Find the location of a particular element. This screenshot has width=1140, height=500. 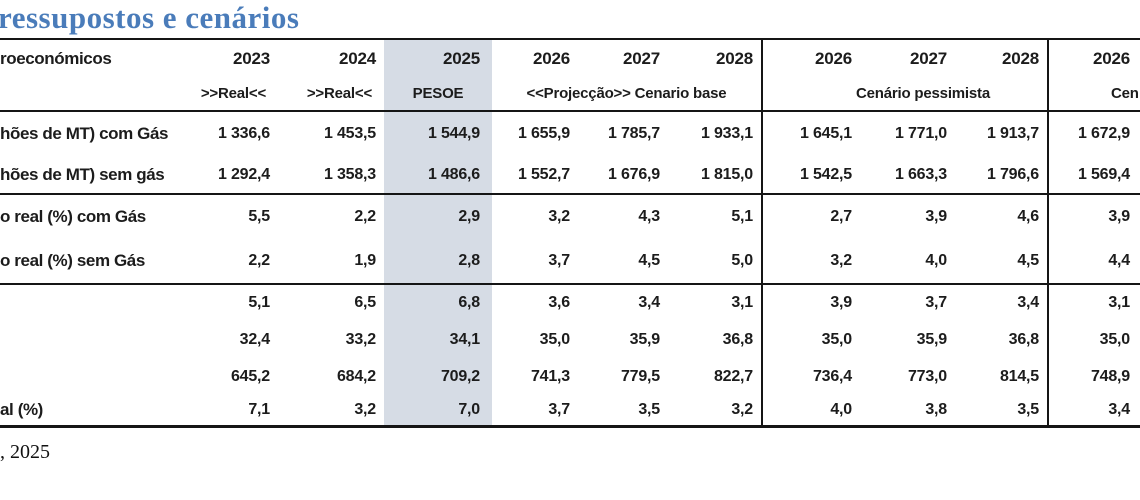

cell-value: 7,0 is located at coordinates (438, 411).